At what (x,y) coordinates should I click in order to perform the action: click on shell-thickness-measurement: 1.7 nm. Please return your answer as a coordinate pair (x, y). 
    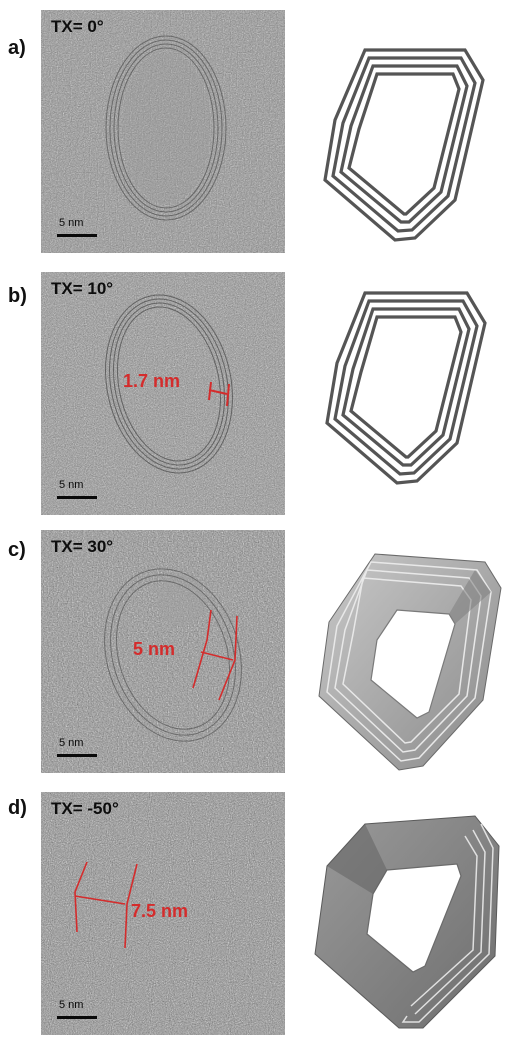
    Looking at the image, I should click on (152, 381).